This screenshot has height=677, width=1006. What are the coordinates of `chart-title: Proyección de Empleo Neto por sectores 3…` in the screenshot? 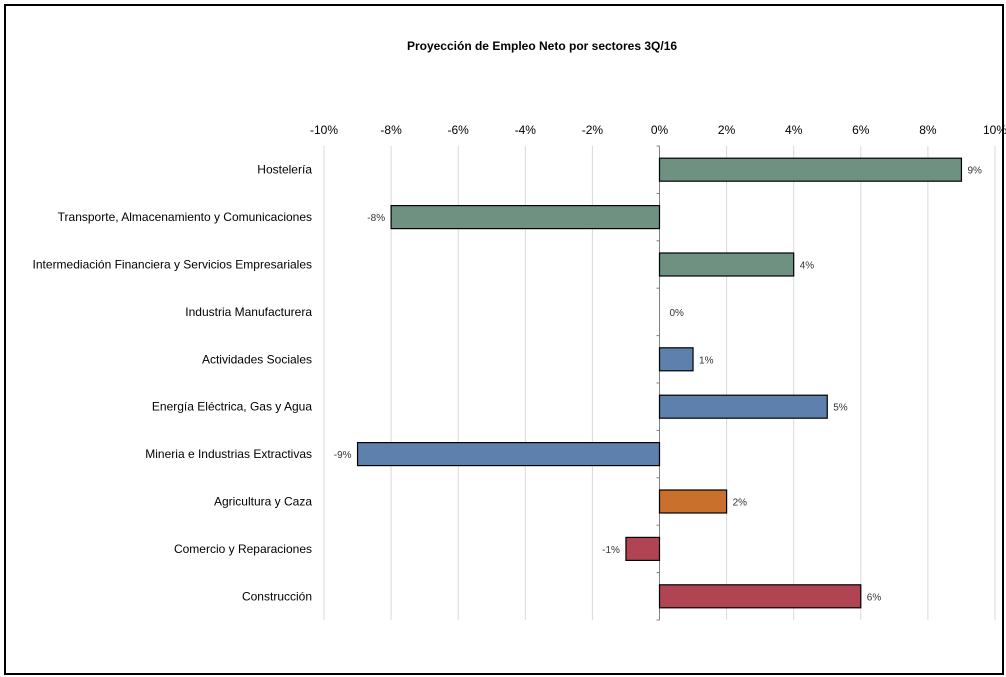 It's located at (542, 46).